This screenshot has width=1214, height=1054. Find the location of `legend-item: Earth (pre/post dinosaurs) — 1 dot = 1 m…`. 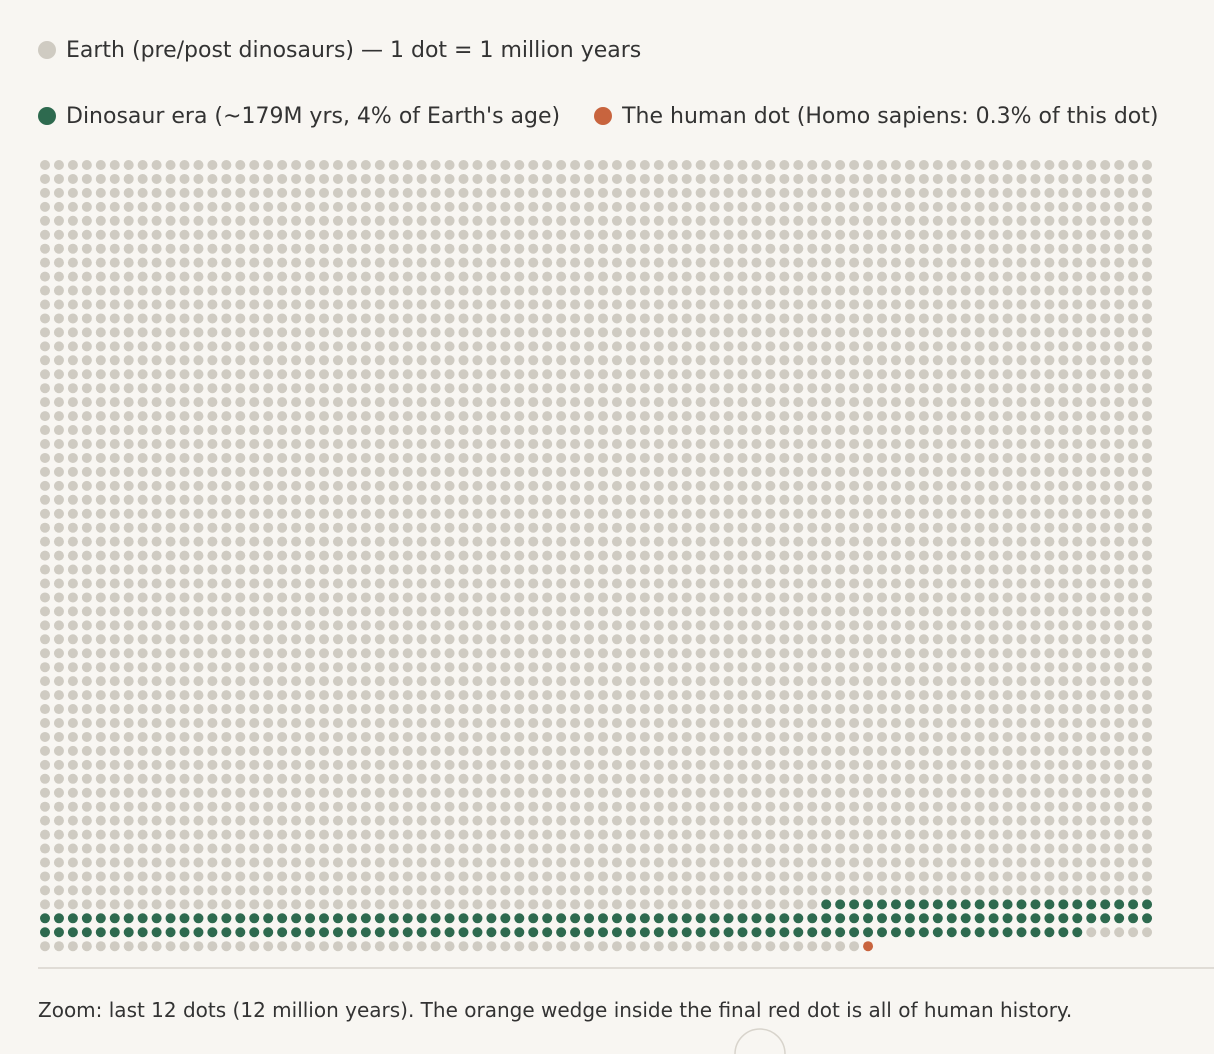

legend-item: Earth (pre/post dinosaurs) — 1 dot = 1 m… is located at coordinates (339, 50).